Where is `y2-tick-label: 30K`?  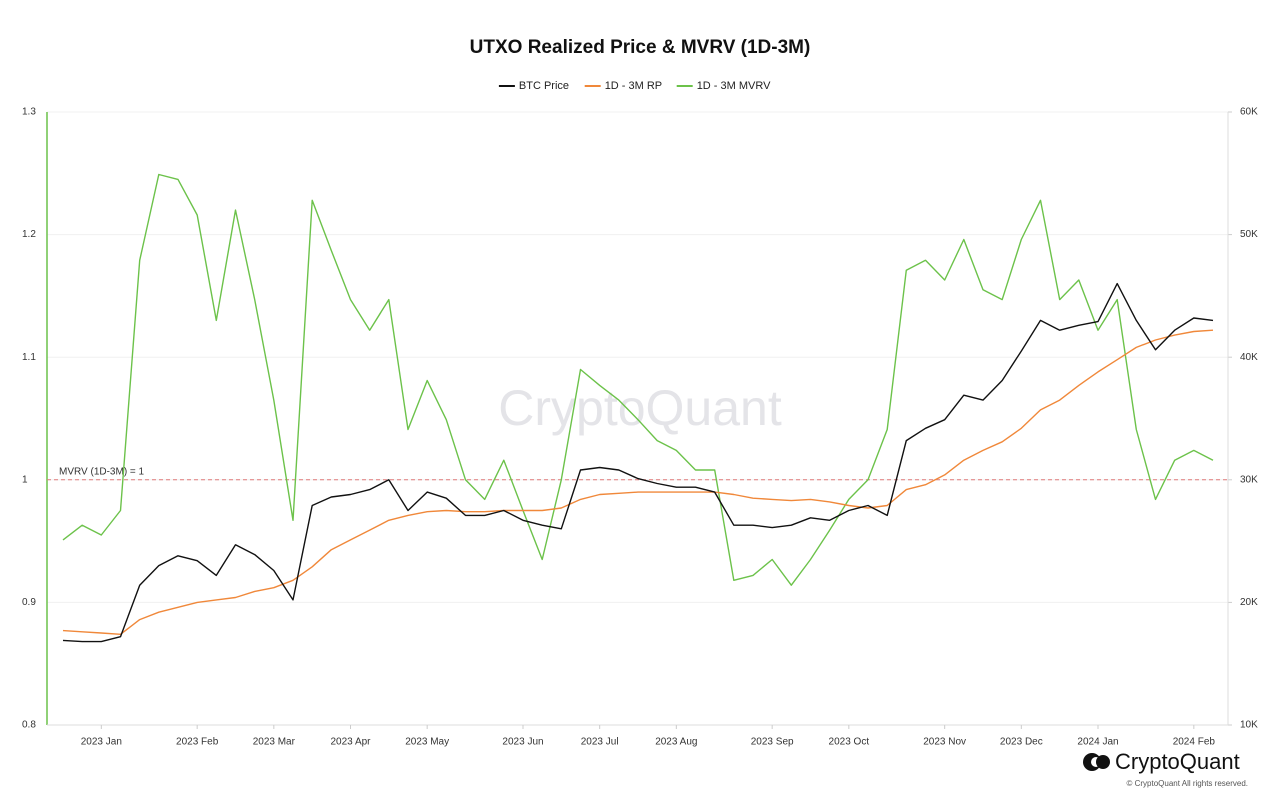 y2-tick-label: 30K is located at coordinates (1249, 479).